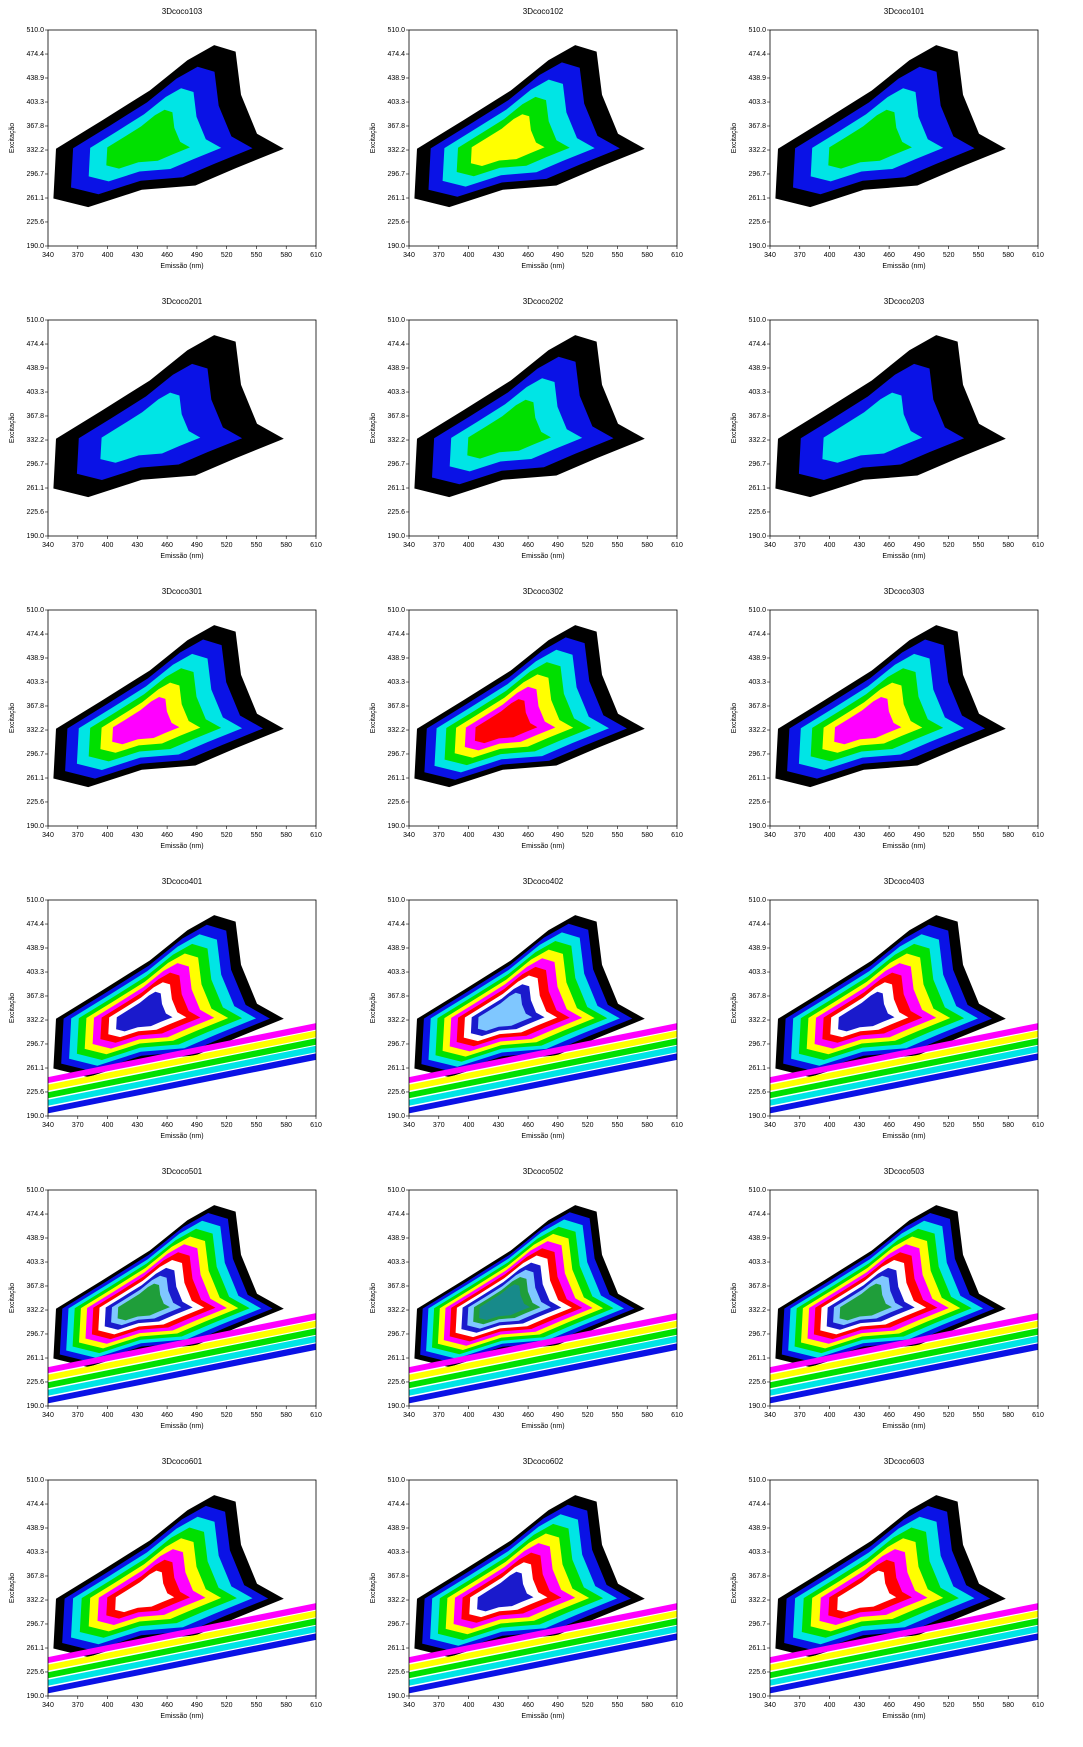  What do you see at coordinates (396, 802) in the screenshot?
I see `y-tick-label: 225.6` at bounding box center [396, 802].